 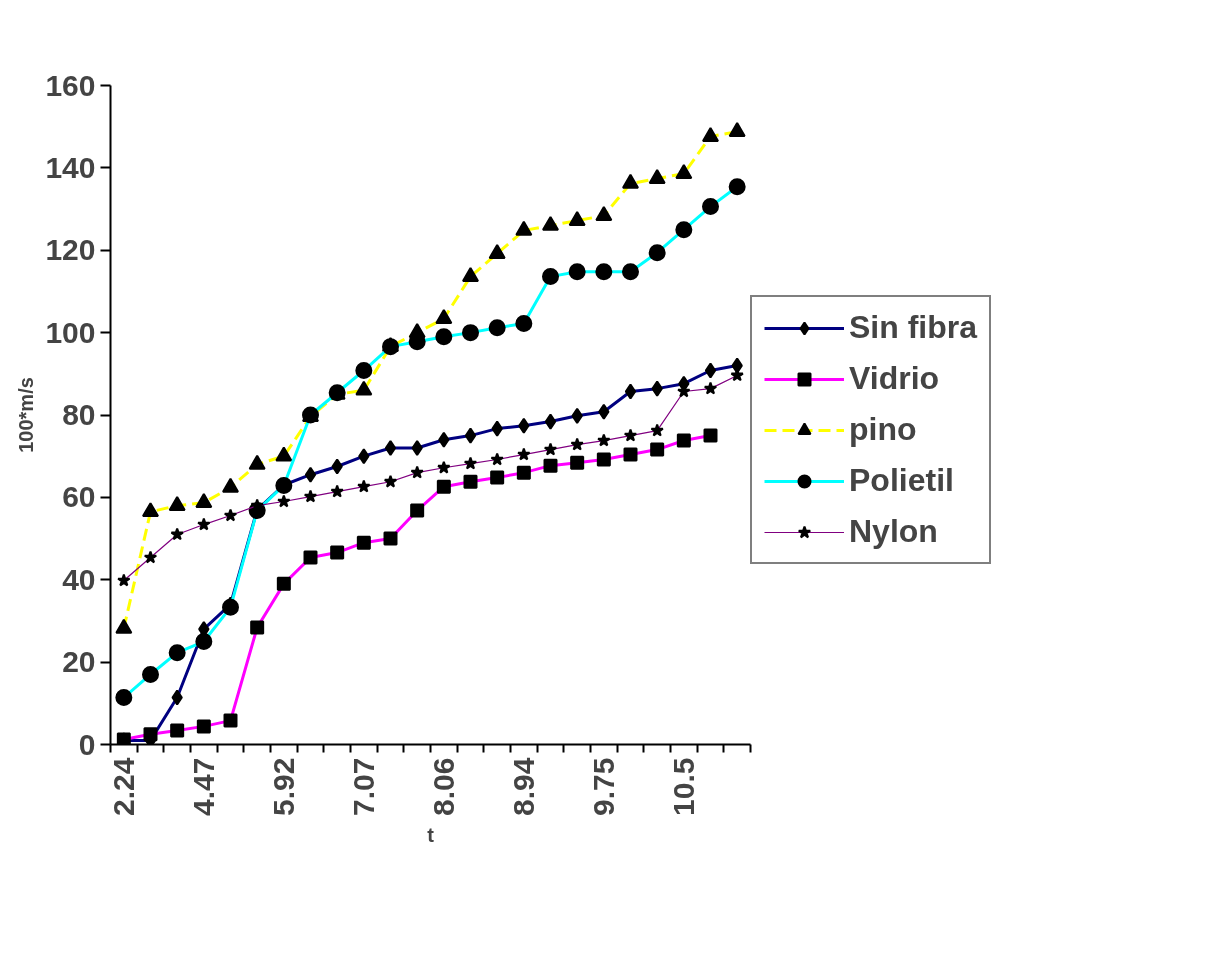 I want to click on y-axis-title: 100*m/s, so click(x=26, y=415).